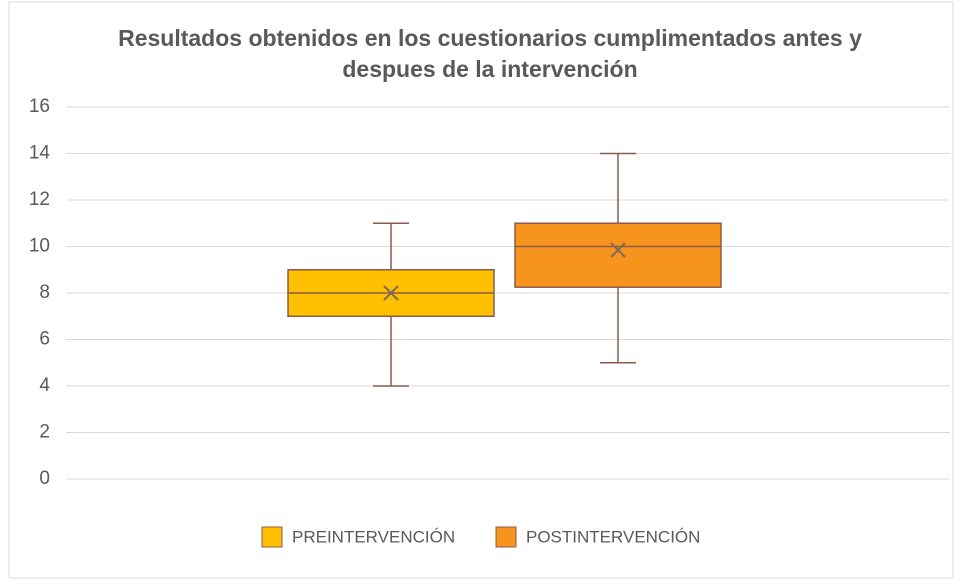 The width and height of the screenshot is (957, 581). Describe the element at coordinates (44, 339) in the screenshot. I see `y-tick-label: 6` at that location.